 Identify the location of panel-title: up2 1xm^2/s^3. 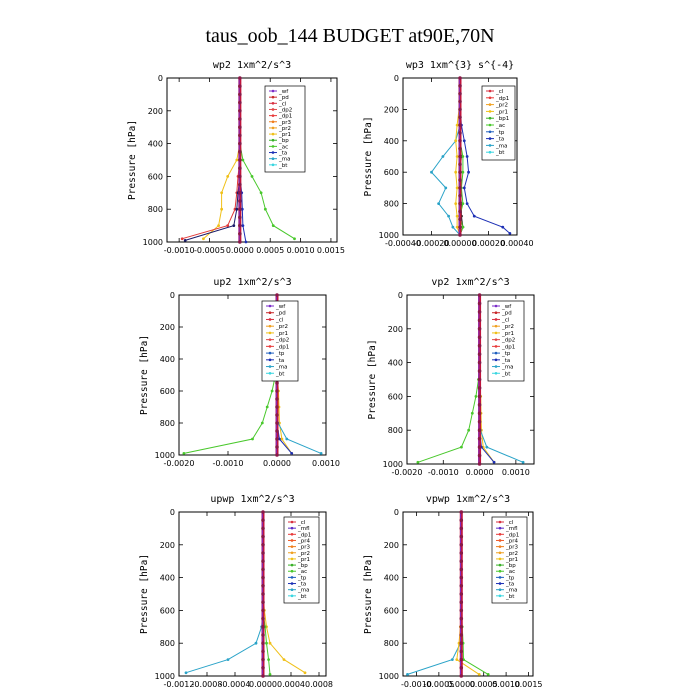
(252, 282).